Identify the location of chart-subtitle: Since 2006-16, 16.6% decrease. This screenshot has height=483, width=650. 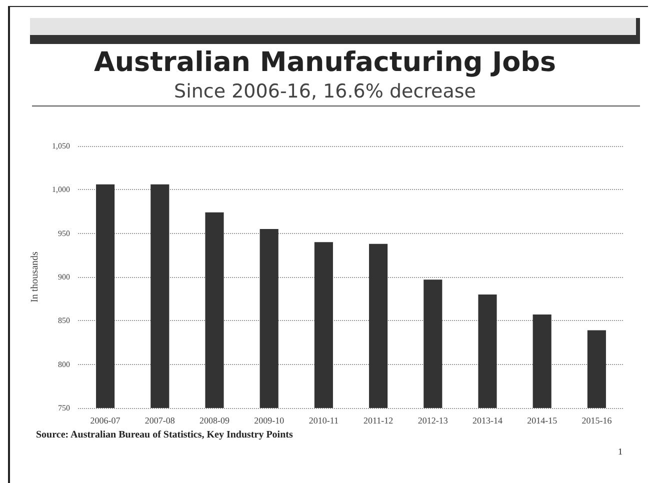
(325, 91).